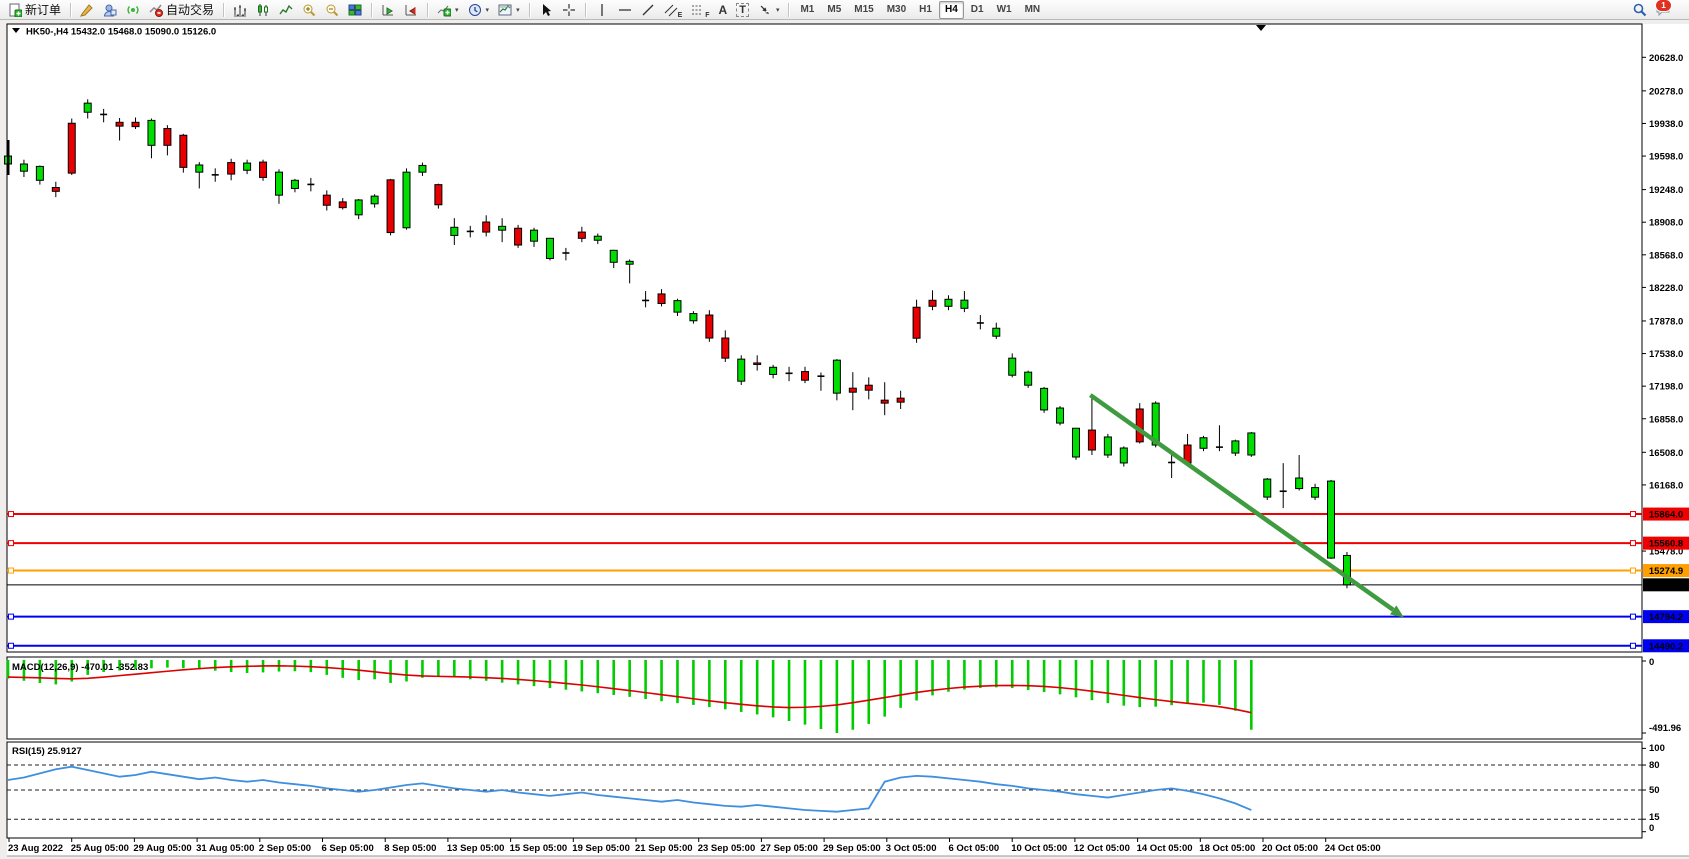  What do you see at coordinates (263, 10) in the screenshot?
I see `candlestick-chart-button` at bounding box center [263, 10].